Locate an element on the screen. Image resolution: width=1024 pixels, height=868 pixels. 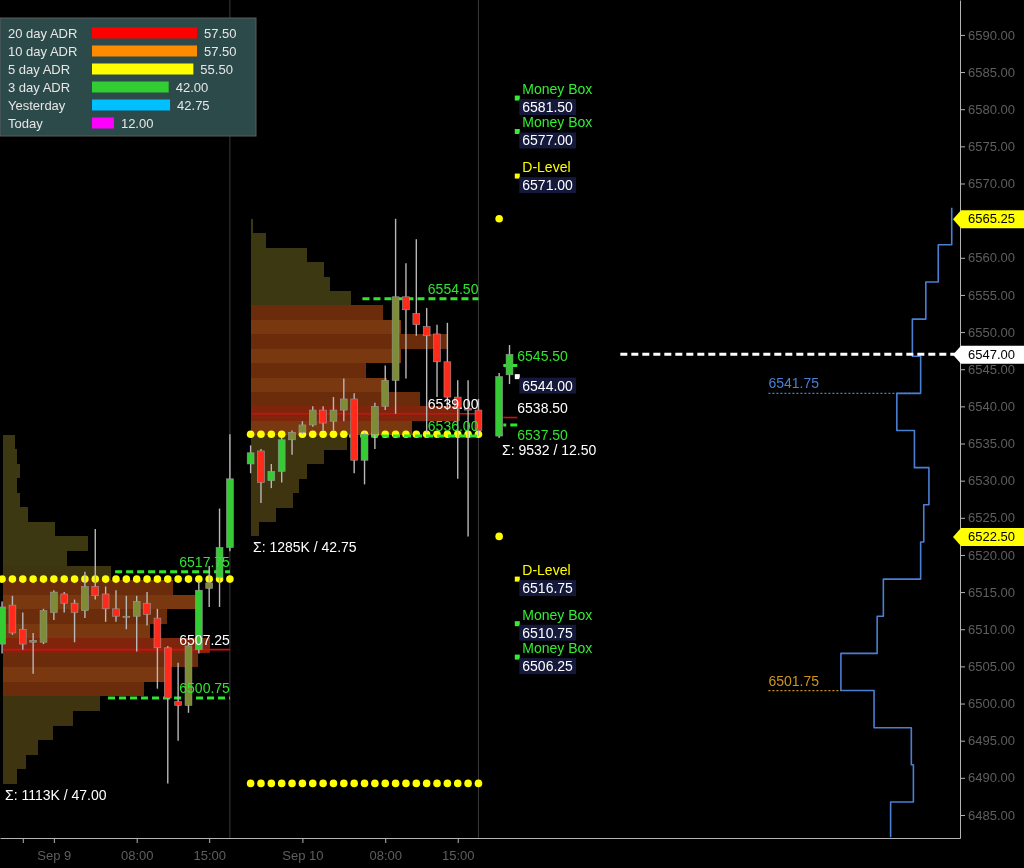
y-tick-label: 6565.25 is located at coordinates (991, 219).